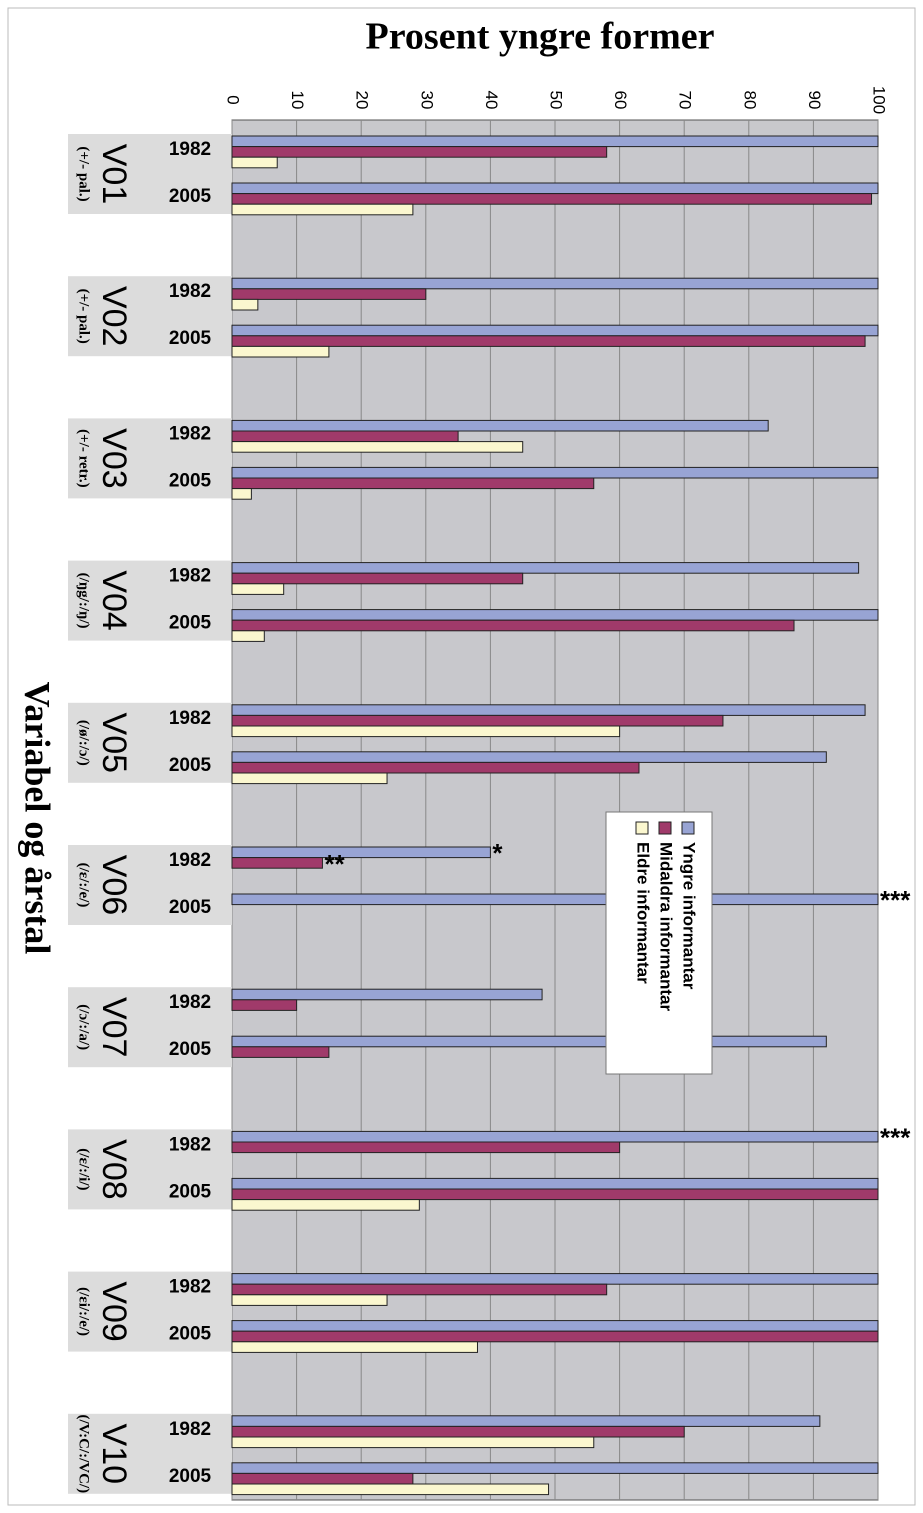  Describe the element at coordinates (84, 601) in the screenshot. I see `group-sublabel: (/ŋg/:/ŋ/)` at that location.